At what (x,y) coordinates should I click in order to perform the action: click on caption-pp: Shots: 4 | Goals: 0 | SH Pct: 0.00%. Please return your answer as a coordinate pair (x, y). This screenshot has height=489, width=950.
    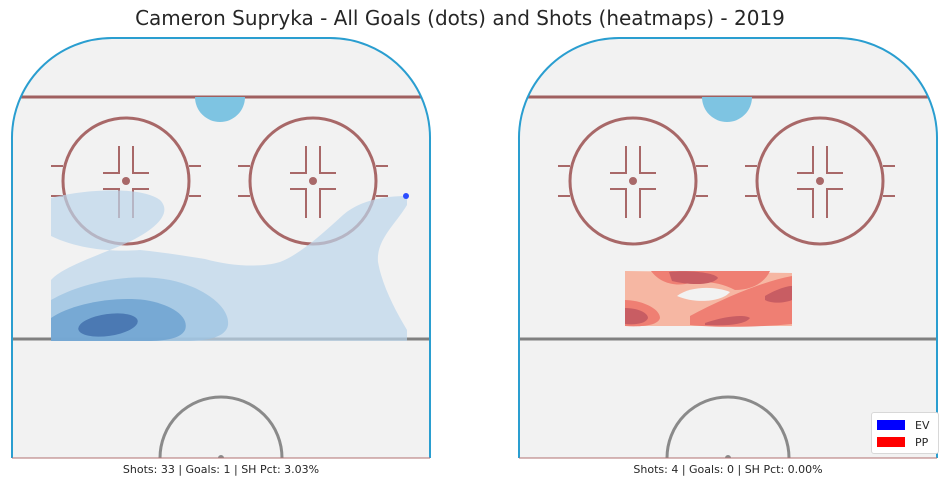
    Looking at the image, I should click on (728, 469).